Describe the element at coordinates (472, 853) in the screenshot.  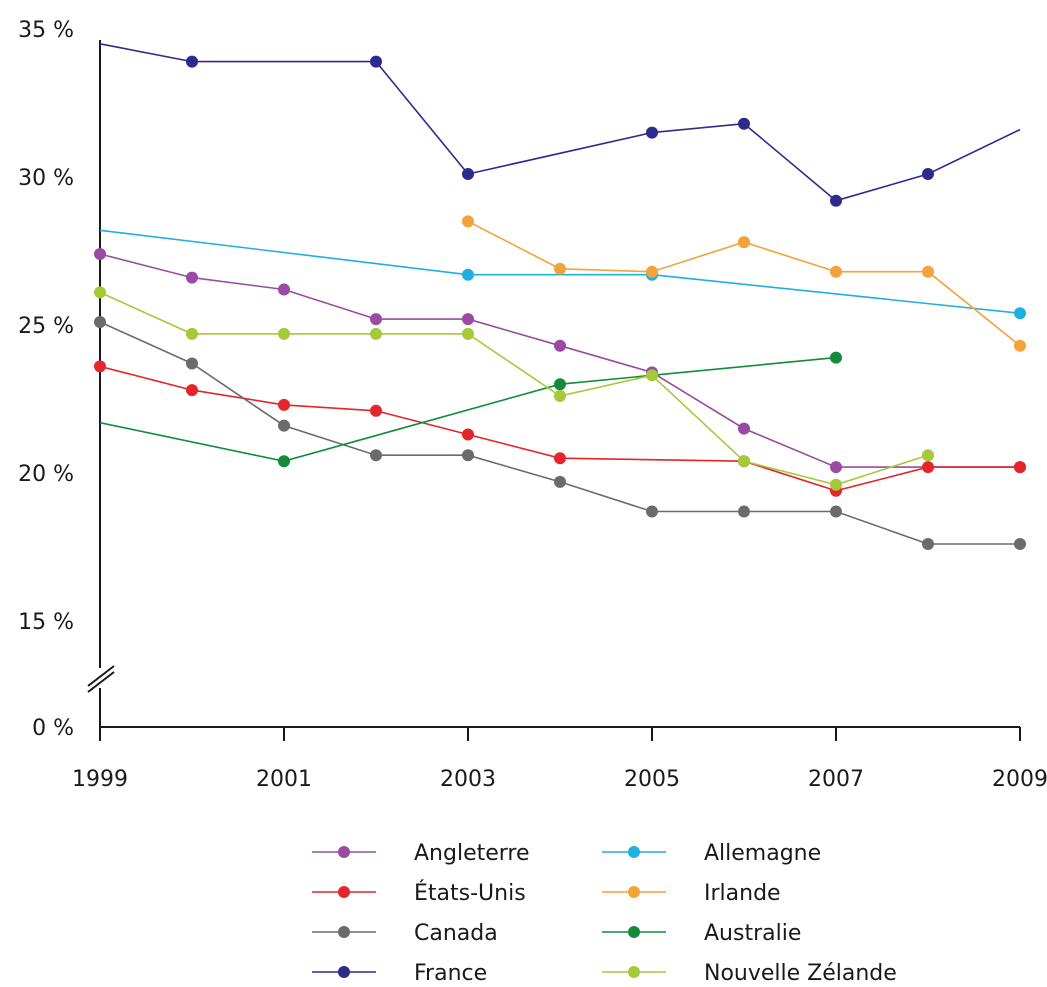
I see `legend-label: Angleterre` at that location.